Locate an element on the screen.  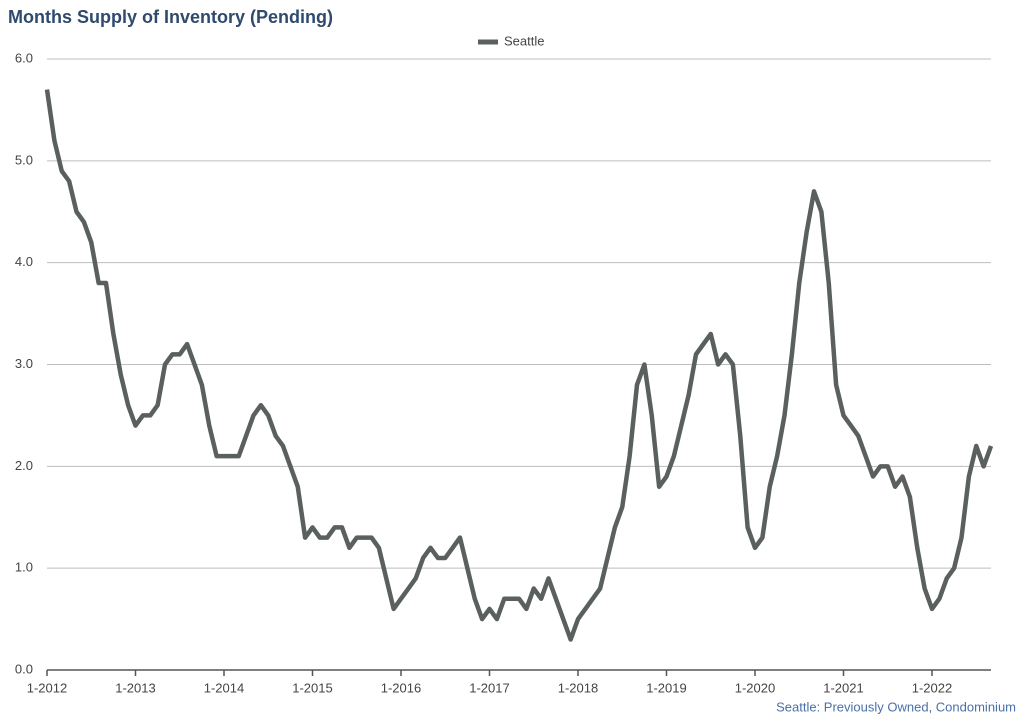
x-tick-label: 1-2022 is located at coordinates (932, 687).